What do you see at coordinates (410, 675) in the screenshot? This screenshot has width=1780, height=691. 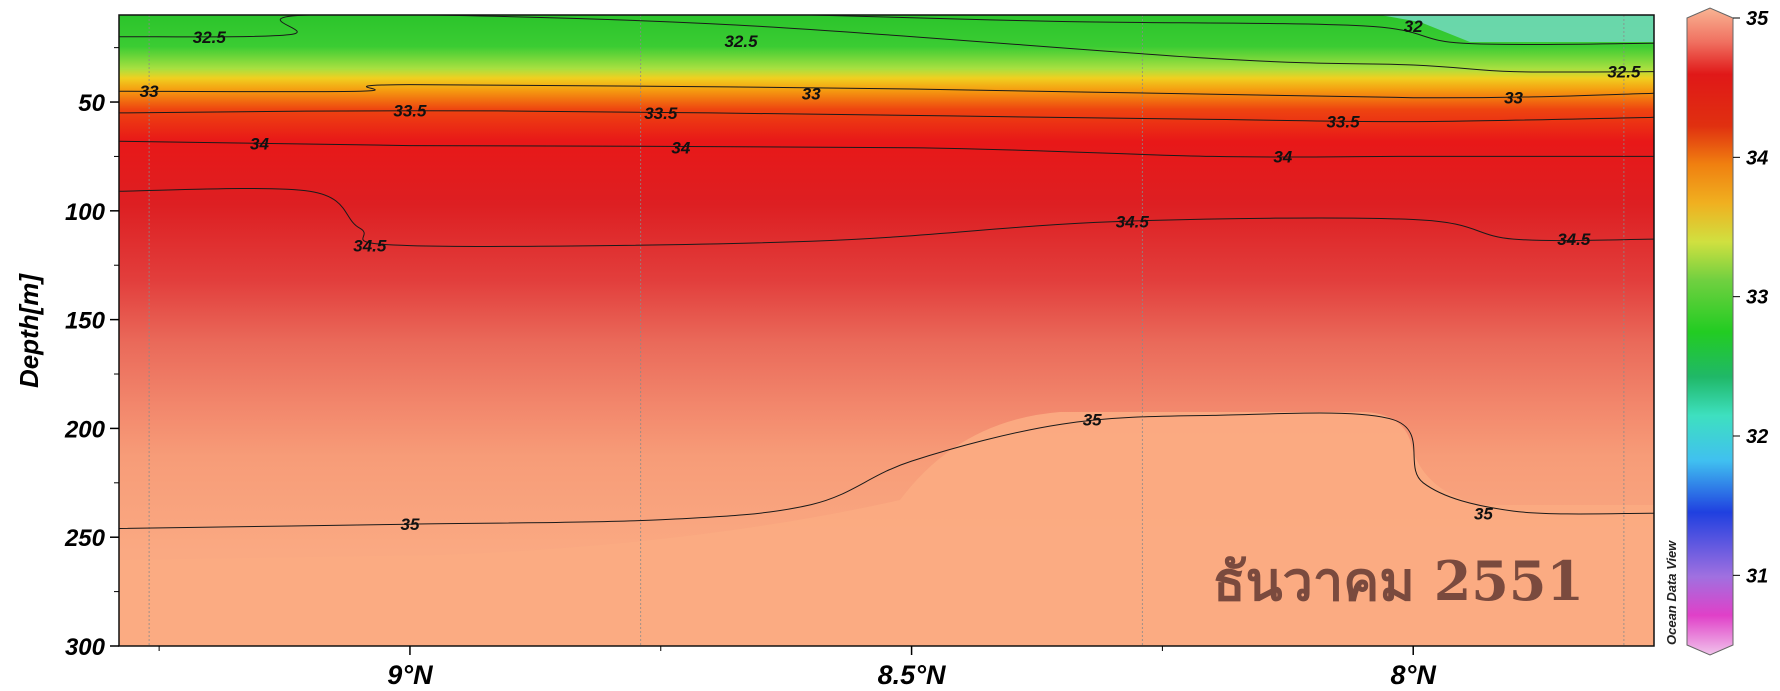 I see `x-tick-label-0: 9°N` at bounding box center [410, 675].